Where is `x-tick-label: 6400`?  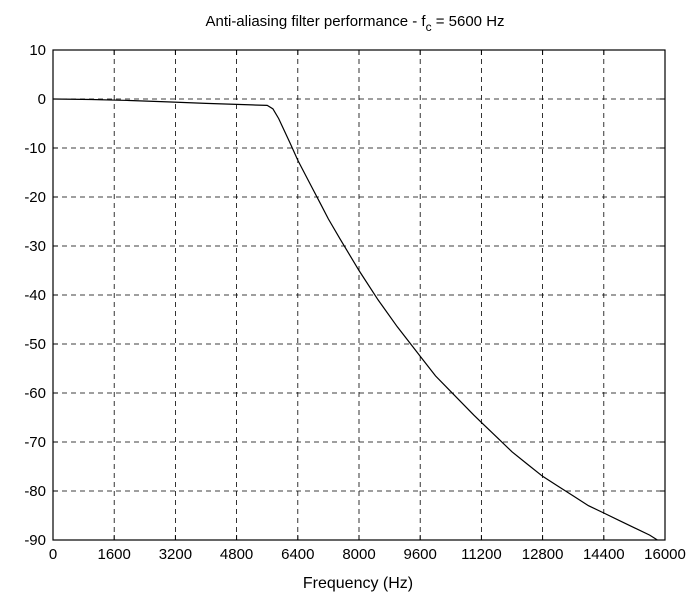 x-tick-label: 6400 is located at coordinates (297, 554).